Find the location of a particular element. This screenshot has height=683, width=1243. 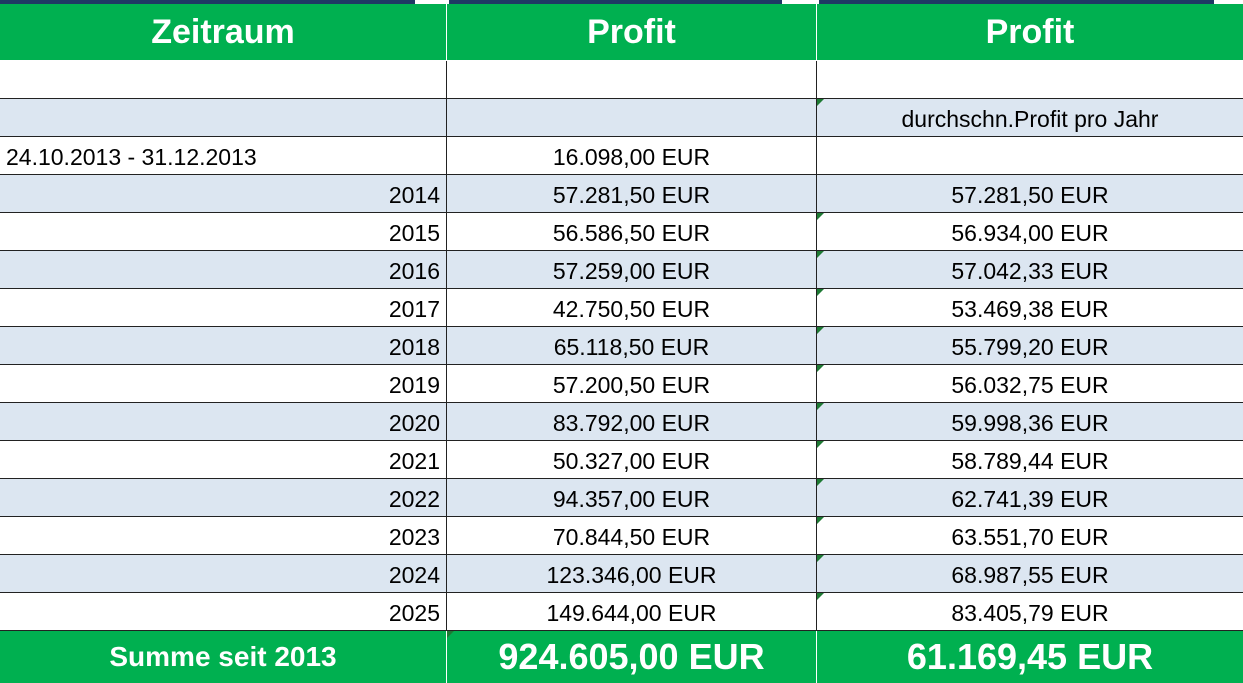

body-cell: 56.934,00 EUR is located at coordinates (1030, 232).